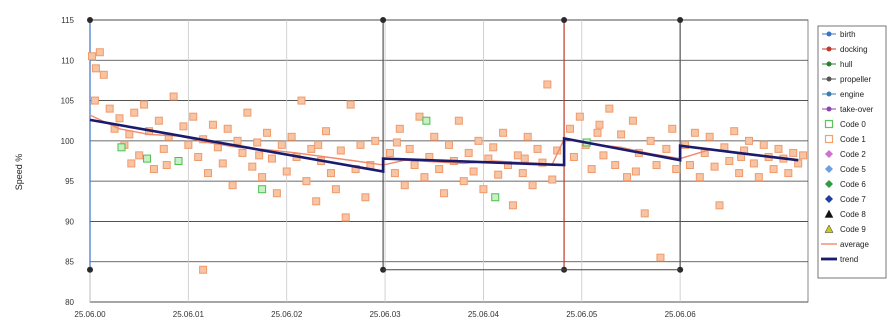 The width and height of the screenshot is (891, 325). I want to click on average-line, so click(444, 140).